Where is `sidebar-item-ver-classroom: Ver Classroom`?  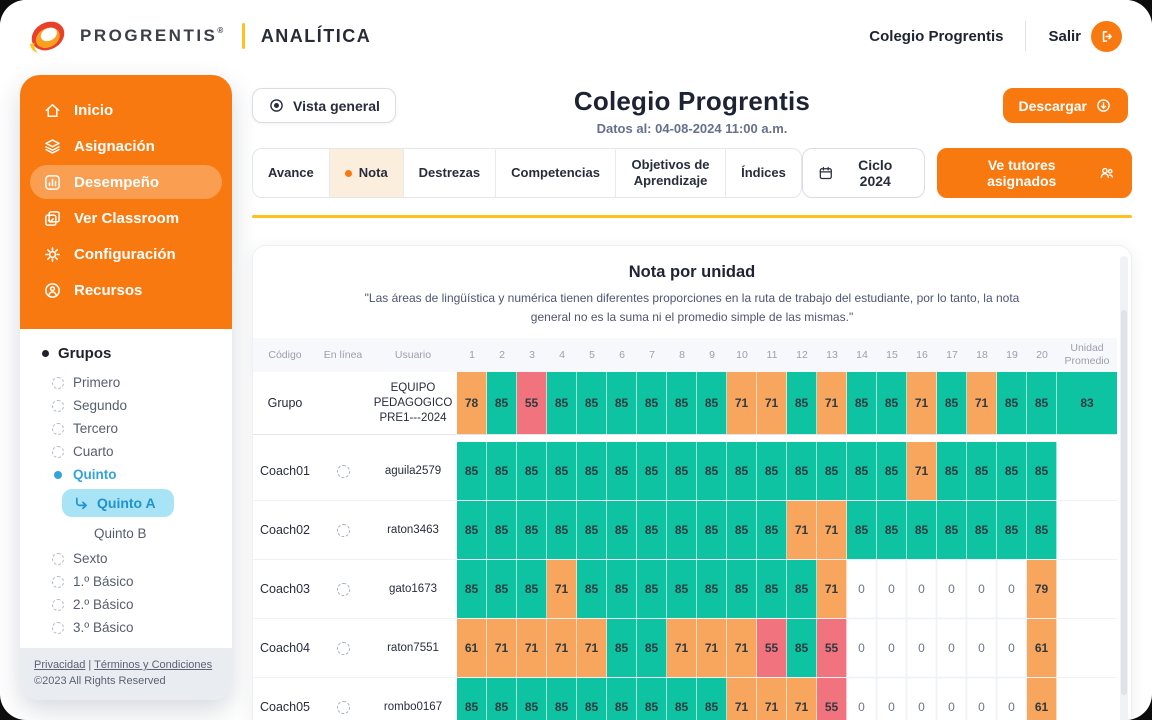 sidebar-item-ver-classroom: Ver Classroom is located at coordinates (126, 218).